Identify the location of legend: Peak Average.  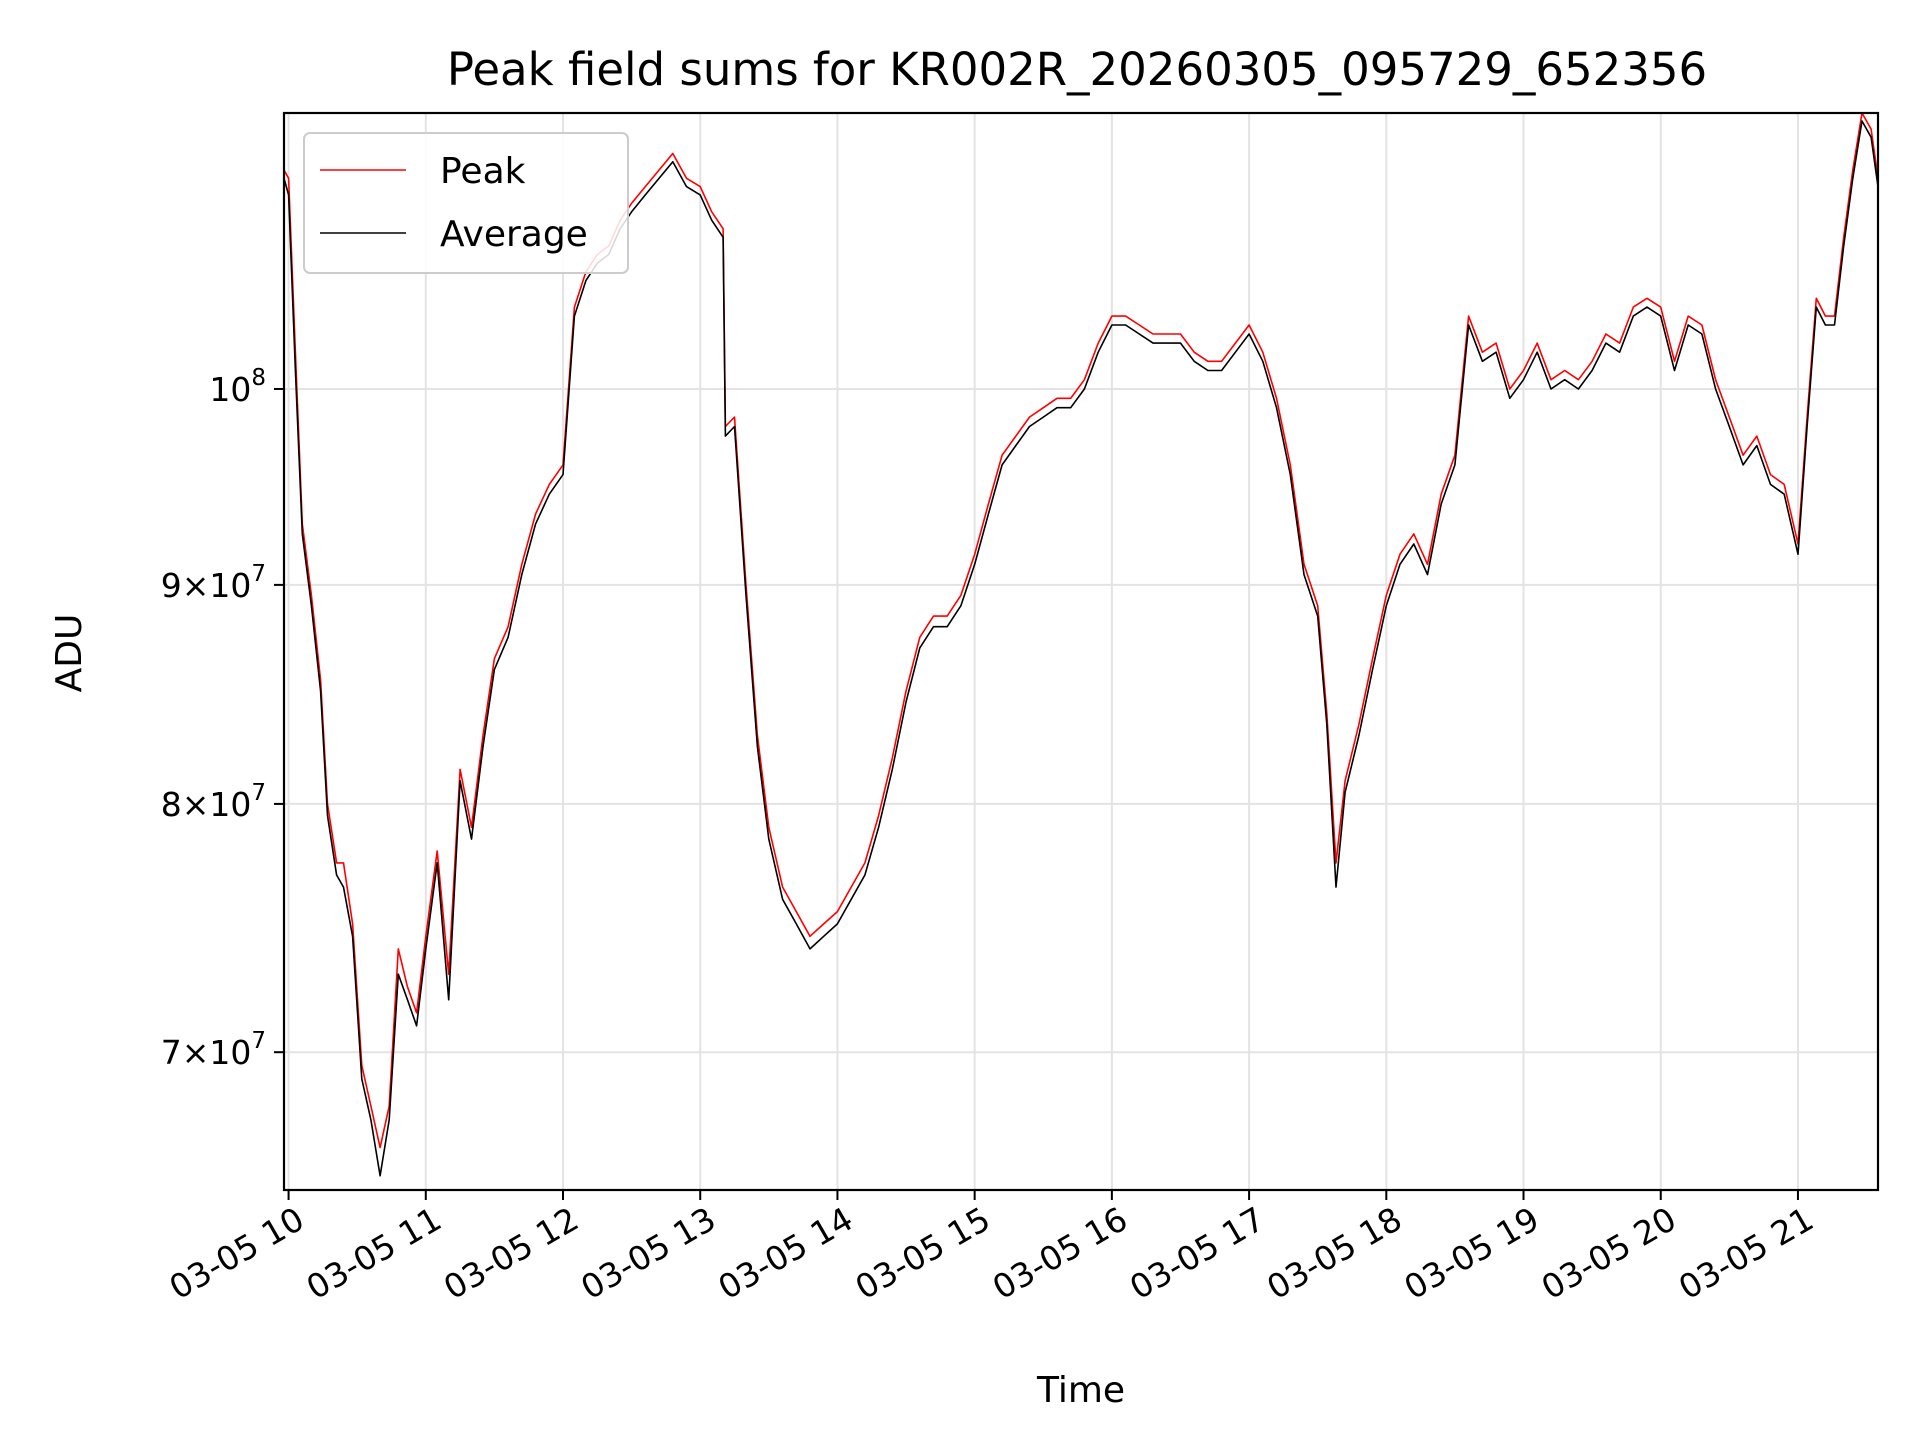
(466, 203).